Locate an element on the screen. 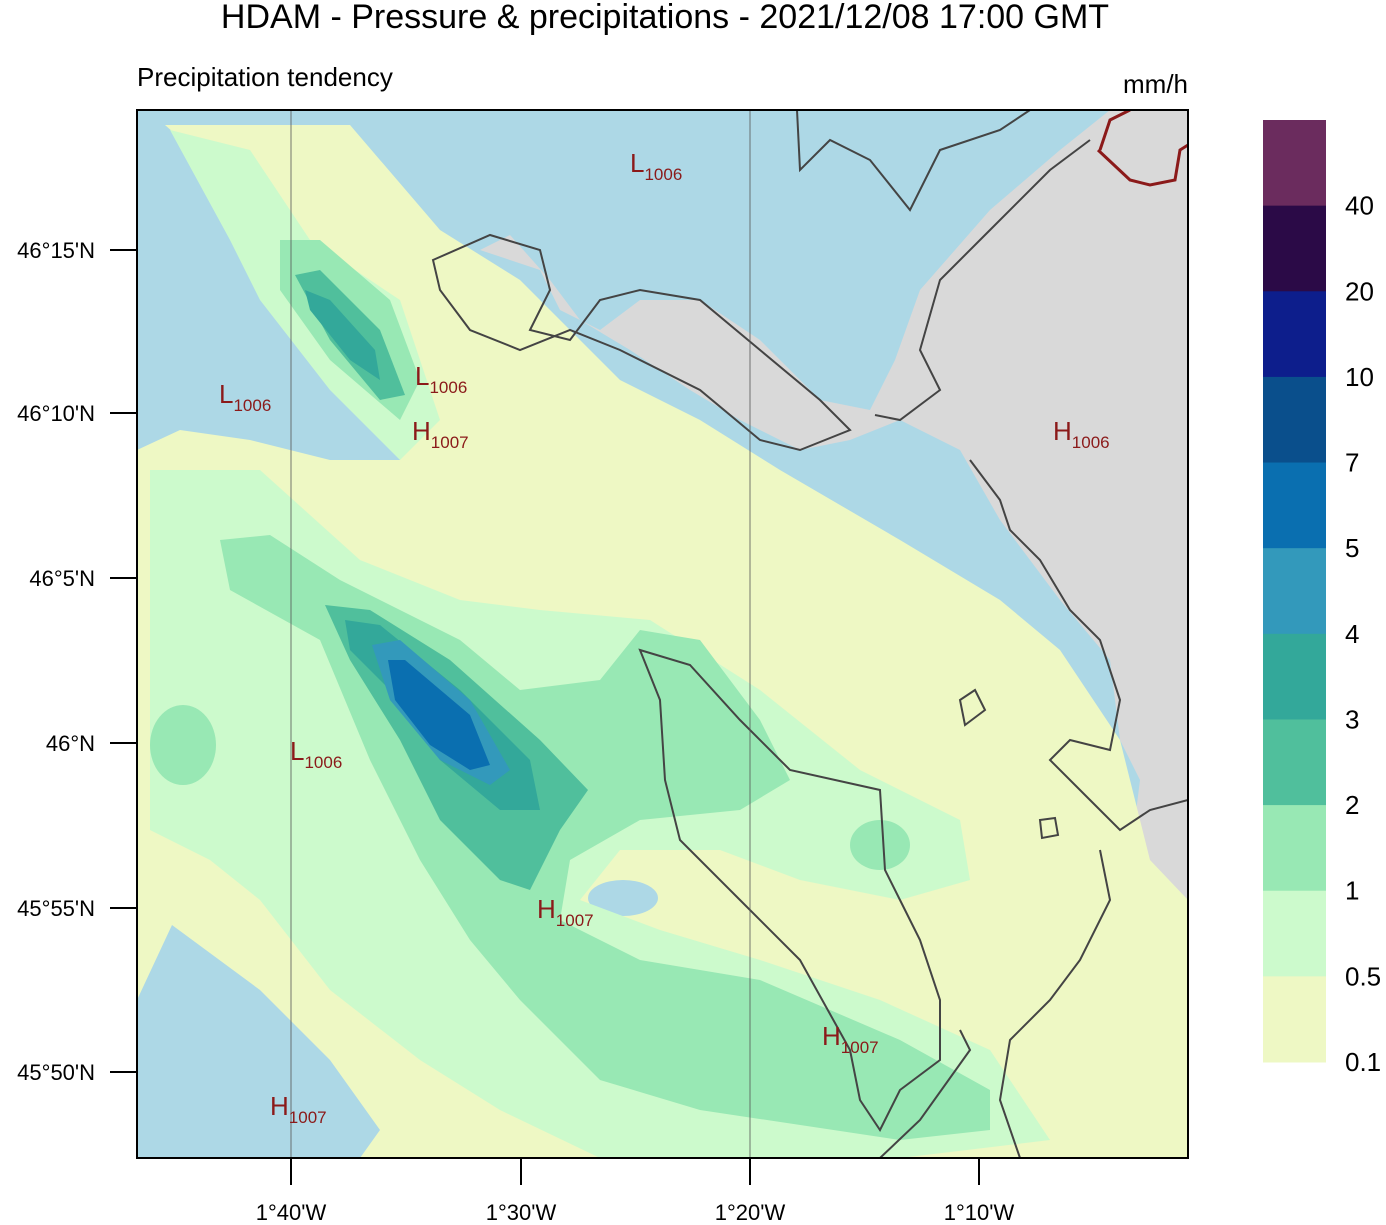 The image size is (1386, 1225). colorbar-label: 3 is located at coordinates (1352, 719).